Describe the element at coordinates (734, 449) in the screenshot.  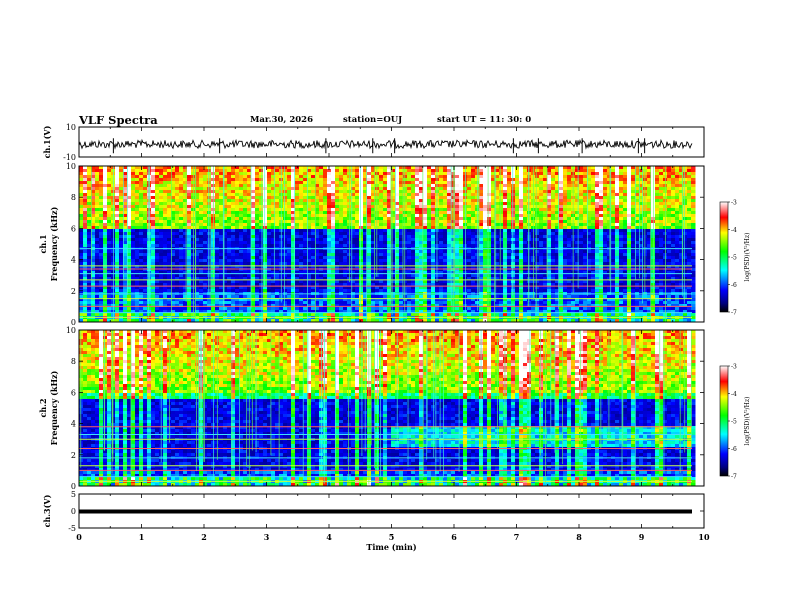
I see `ch2-spectrogram-colorbar-tick-label: -6` at that location.